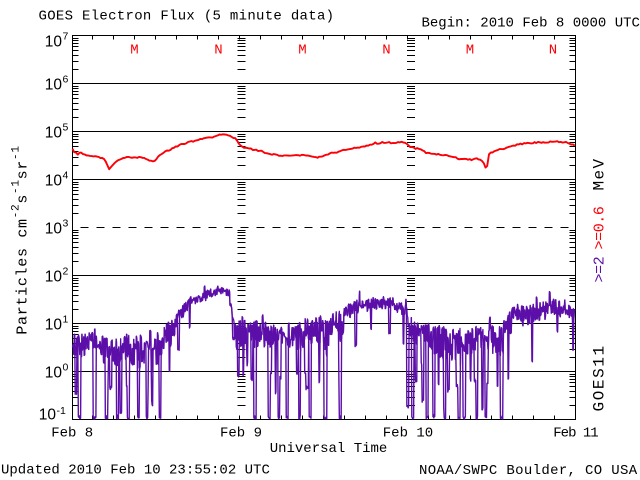 Image resolution: width=640 pixels, height=480 pixels. What do you see at coordinates (21, 239) in the screenshot?
I see `svg-text: Particles cm-2s-1sr-1` at bounding box center [21, 239].